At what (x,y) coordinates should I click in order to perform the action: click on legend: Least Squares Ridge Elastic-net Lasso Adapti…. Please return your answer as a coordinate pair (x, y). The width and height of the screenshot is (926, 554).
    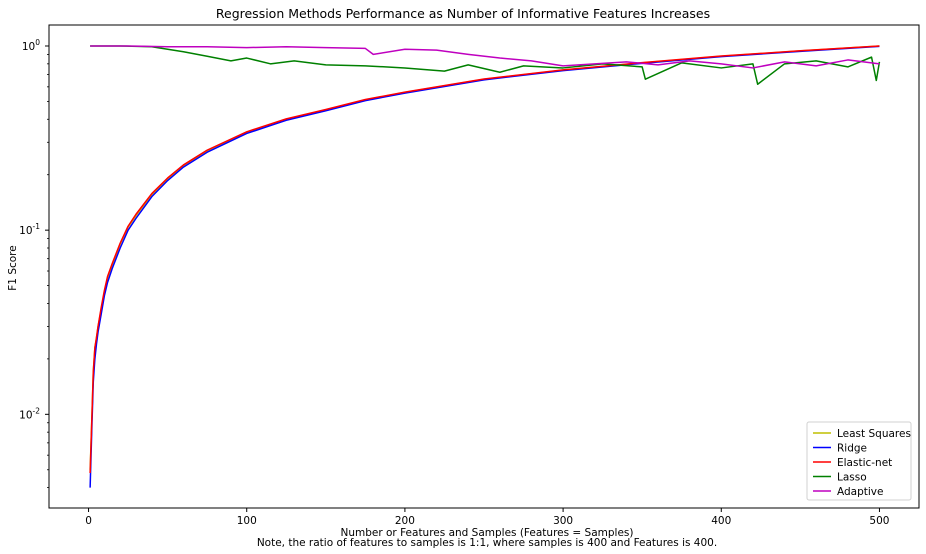
    Looking at the image, I should click on (859, 461).